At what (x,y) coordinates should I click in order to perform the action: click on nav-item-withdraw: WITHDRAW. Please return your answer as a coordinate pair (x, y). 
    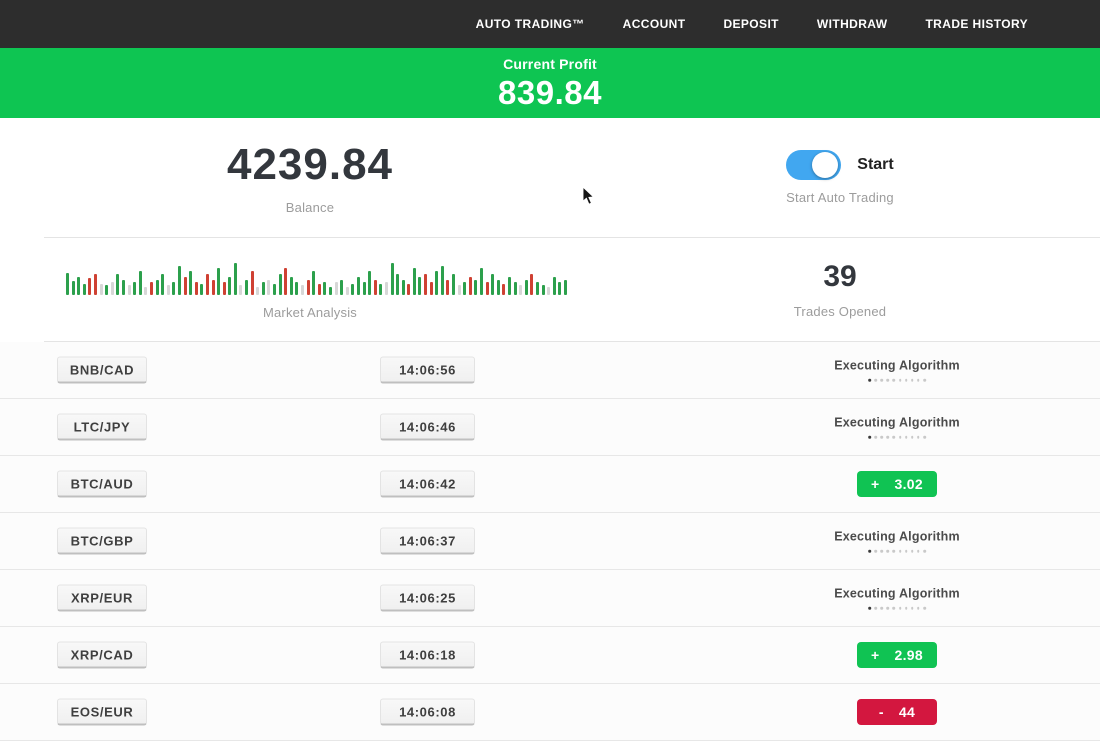
    Looking at the image, I should click on (852, 24).